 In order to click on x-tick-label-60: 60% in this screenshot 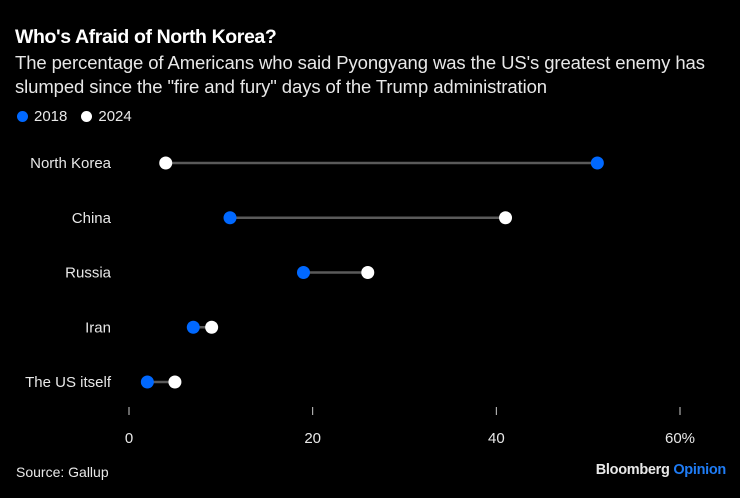, I will do `click(680, 438)`.